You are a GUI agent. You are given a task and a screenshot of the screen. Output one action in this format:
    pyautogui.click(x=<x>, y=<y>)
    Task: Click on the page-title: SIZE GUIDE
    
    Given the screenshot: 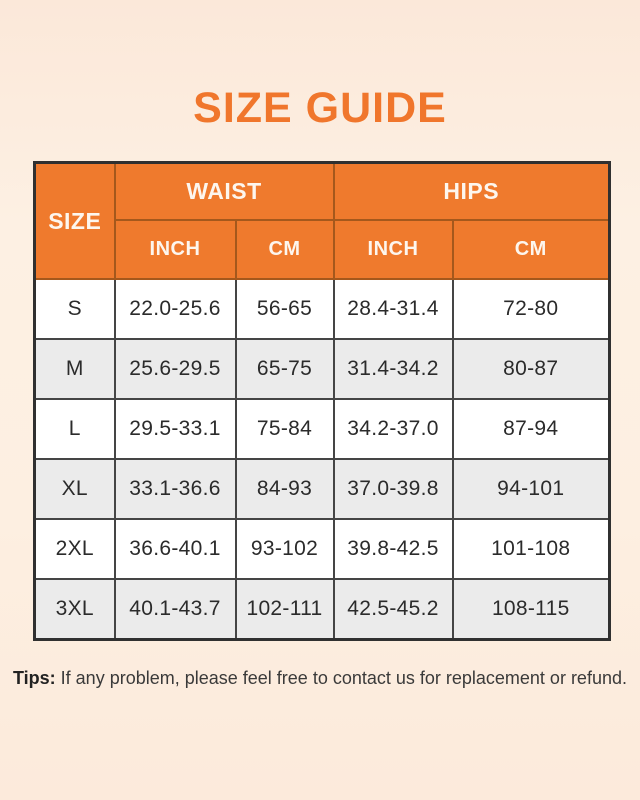 What is the action you would take?
    pyautogui.click(x=320, y=108)
    